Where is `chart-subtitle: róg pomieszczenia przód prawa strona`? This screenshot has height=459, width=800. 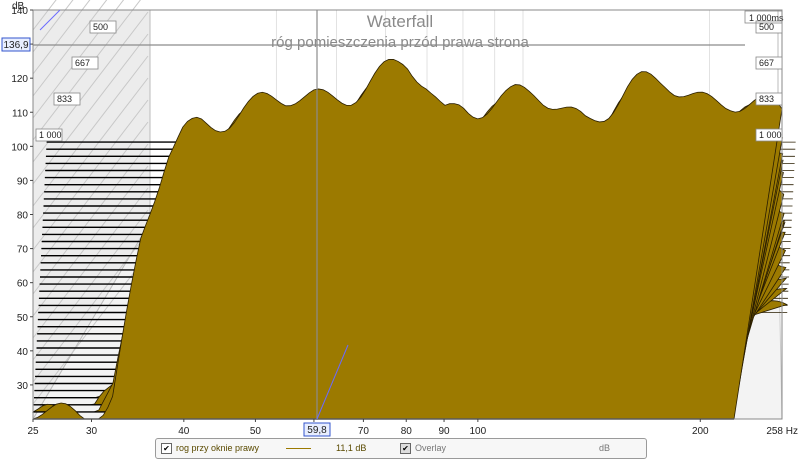
chart-subtitle: róg pomieszczenia przód prawa strona is located at coordinates (400, 42).